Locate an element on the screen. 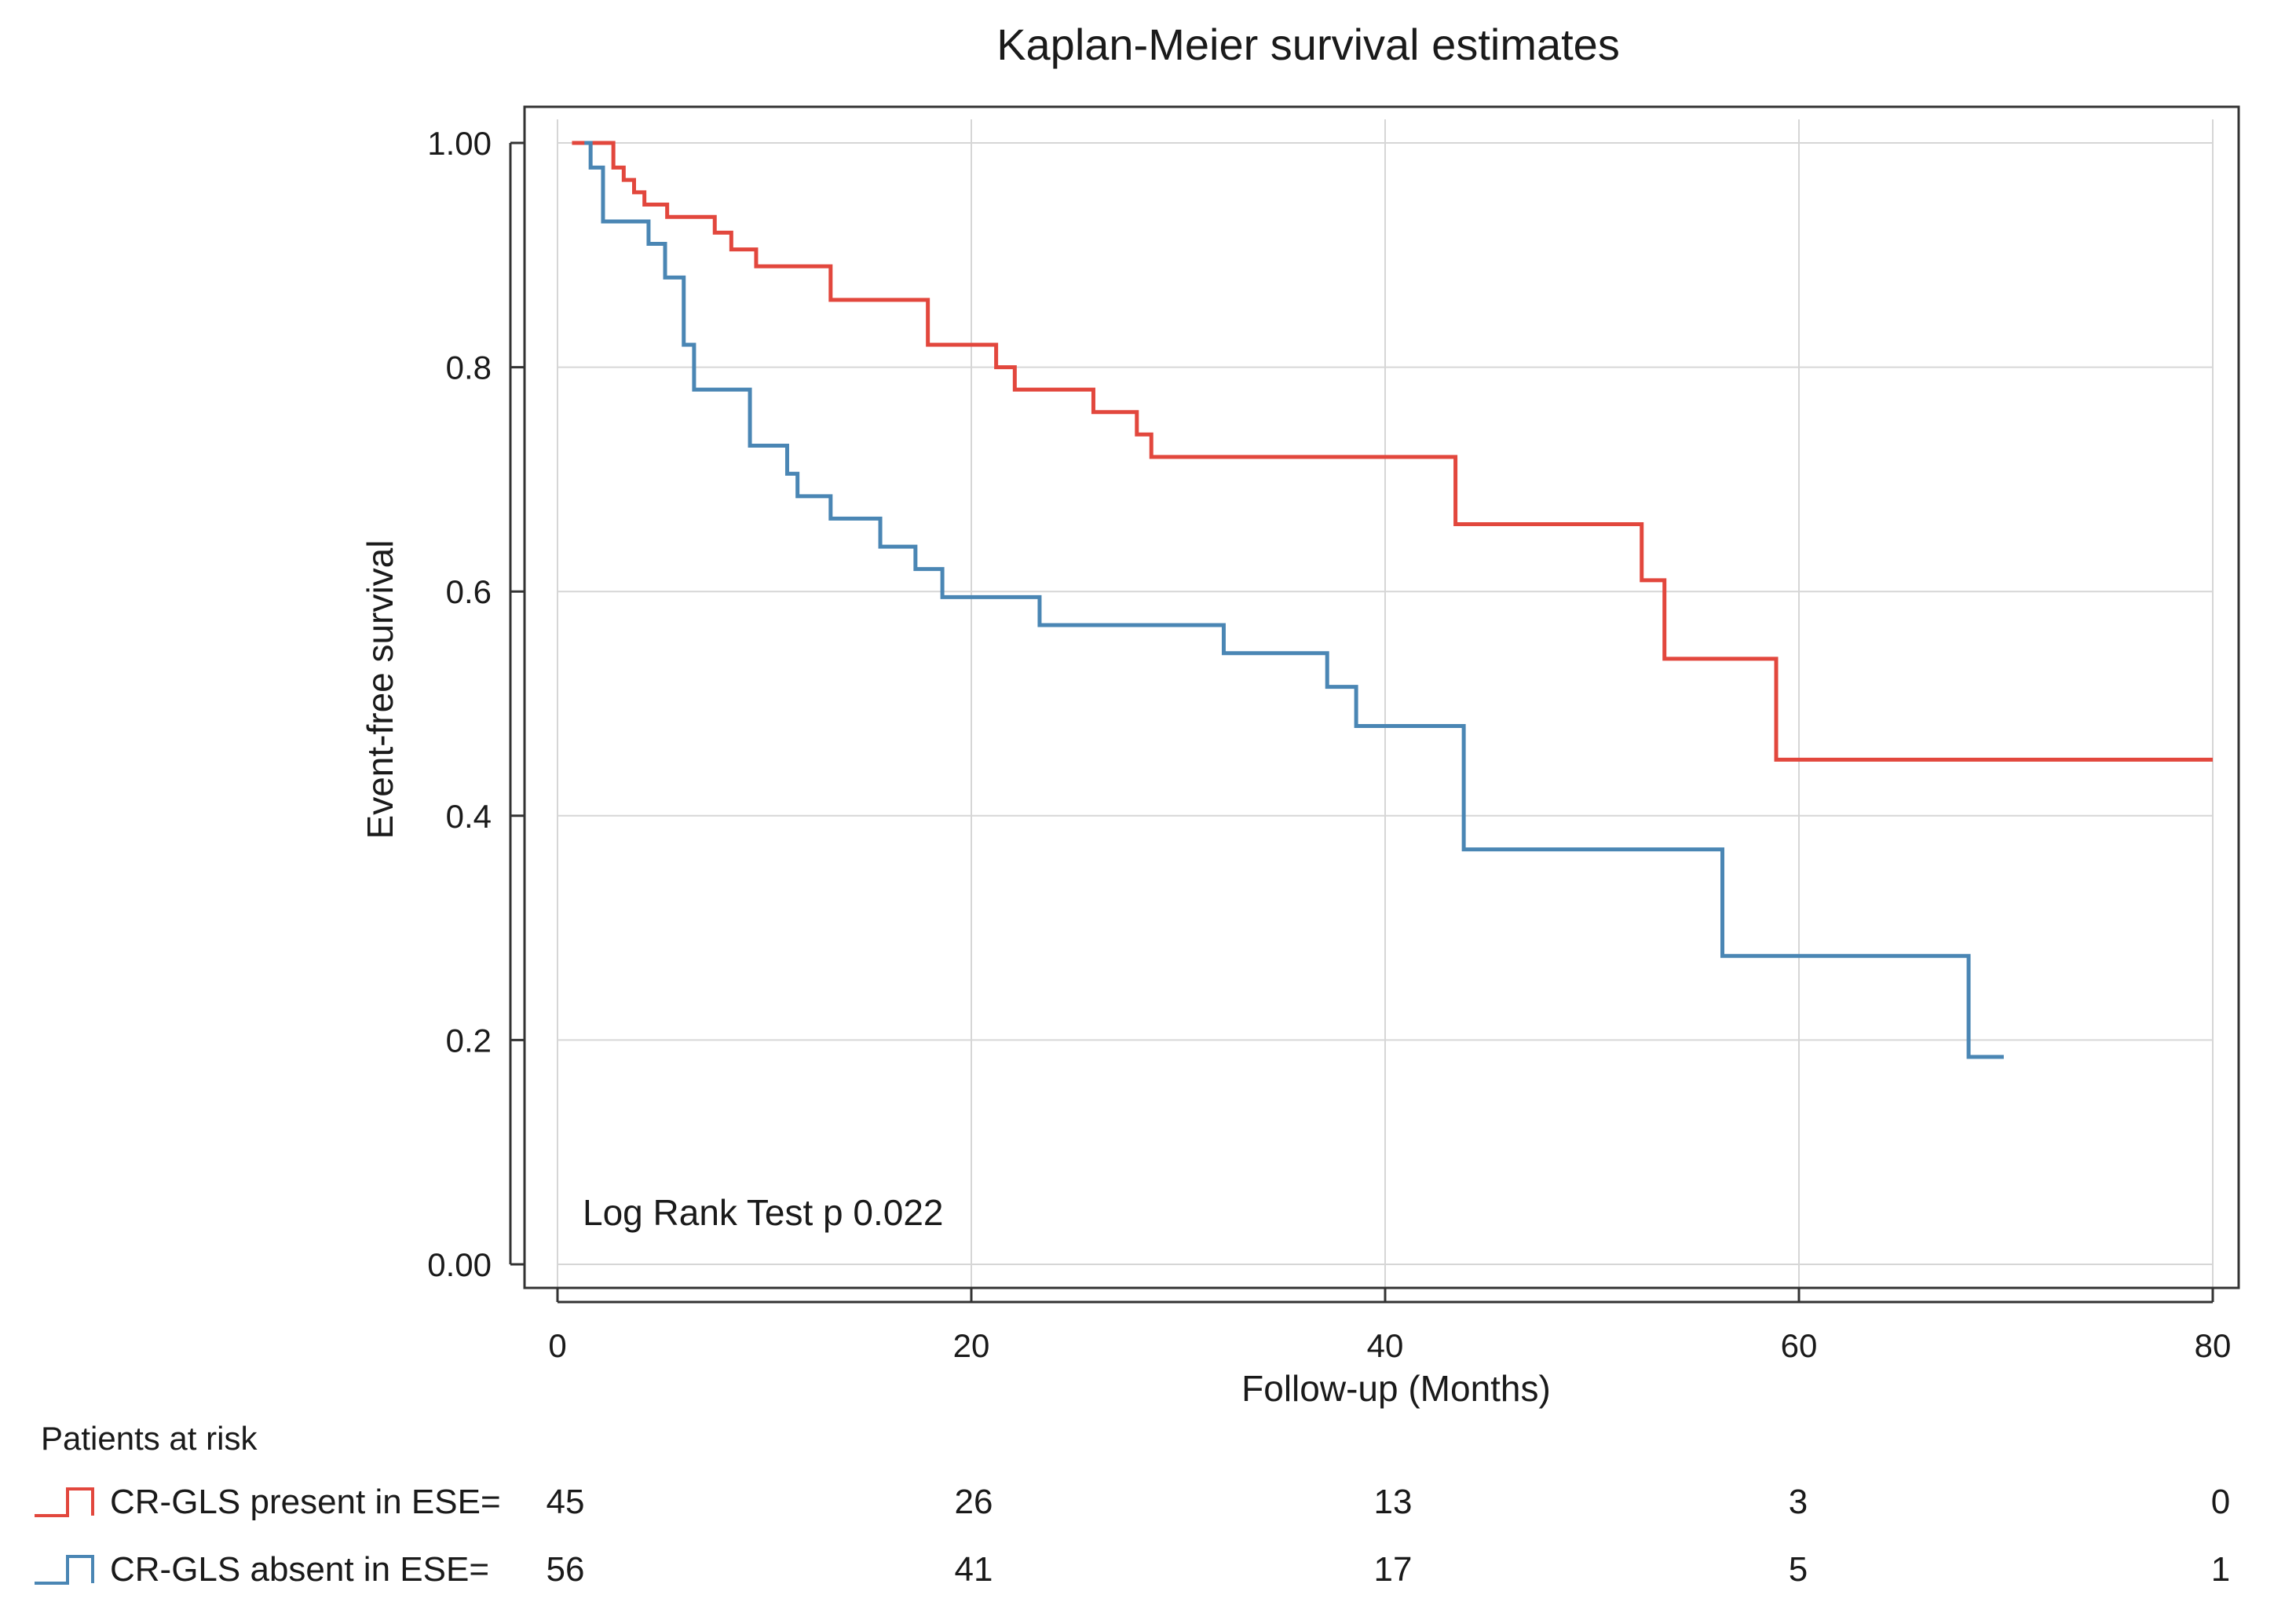 The width and height of the screenshot is (2274, 1624). x-tick-label: 80 is located at coordinates (2213, 1346).